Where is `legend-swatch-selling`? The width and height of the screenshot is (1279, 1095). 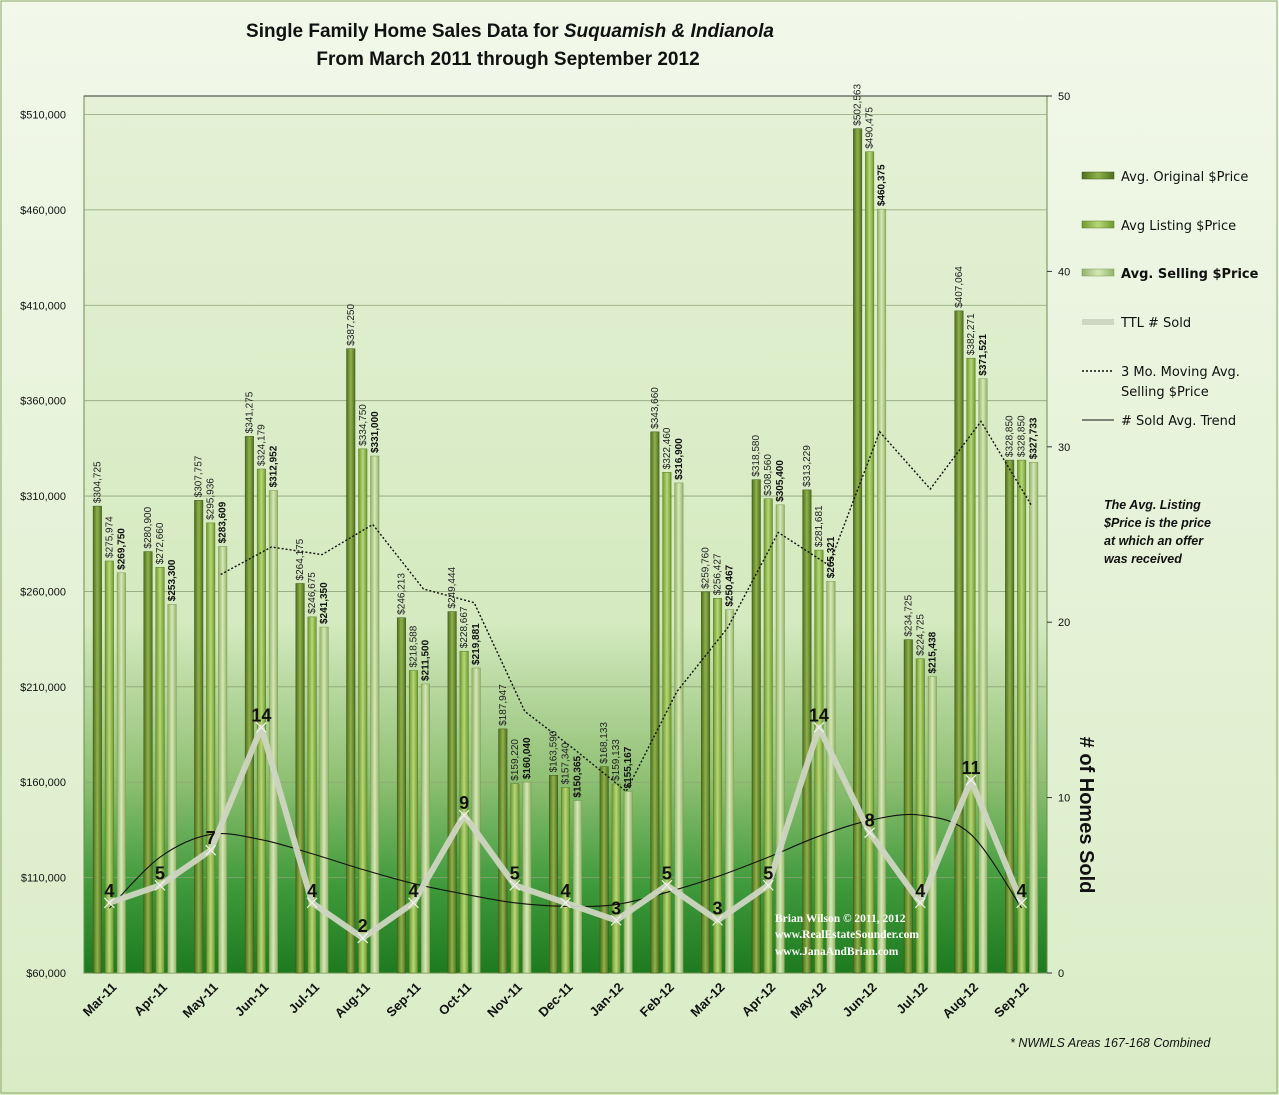
legend-swatch-selling is located at coordinates (1098, 272).